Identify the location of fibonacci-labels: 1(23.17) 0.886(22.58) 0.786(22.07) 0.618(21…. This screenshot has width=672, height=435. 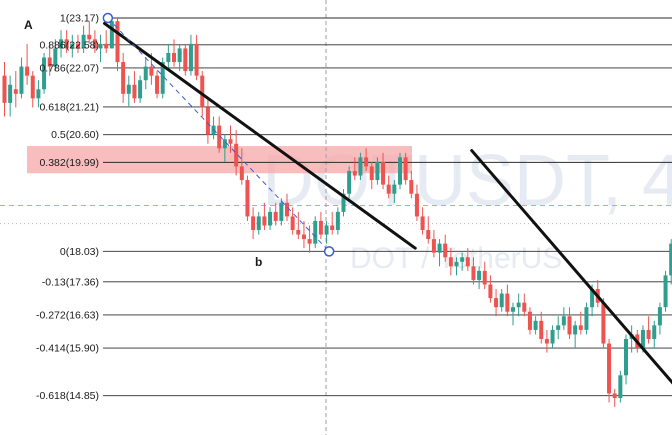
(67, 208).